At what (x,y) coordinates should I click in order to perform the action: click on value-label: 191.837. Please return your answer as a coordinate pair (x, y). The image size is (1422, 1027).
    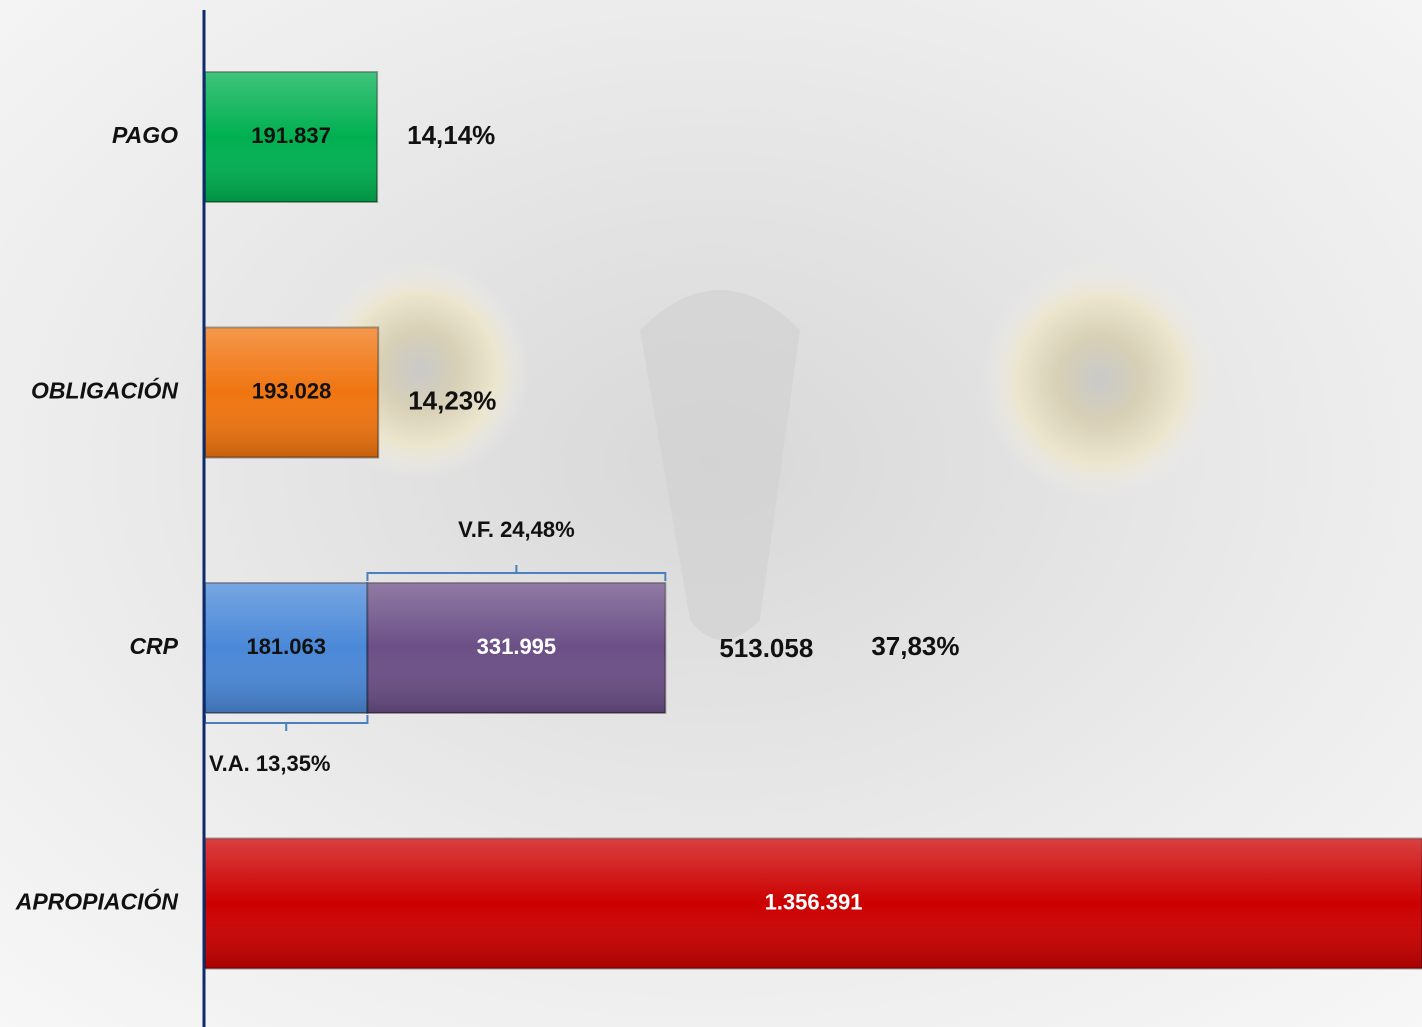
    Looking at the image, I should click on (291, 135).